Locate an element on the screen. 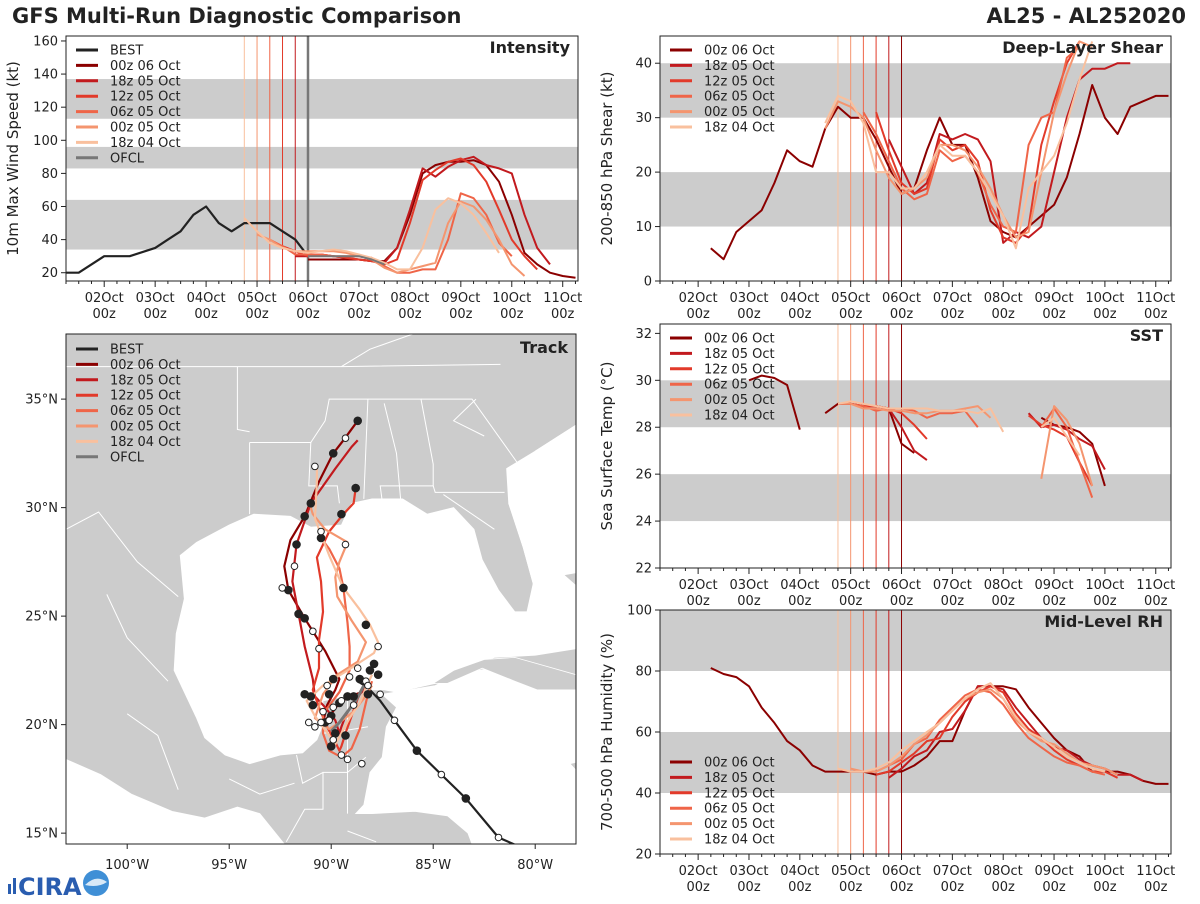 This screenshot has width=1200, height=904. rh-legend-label: 00z 05 Oct is located at coordinates (739, 824).